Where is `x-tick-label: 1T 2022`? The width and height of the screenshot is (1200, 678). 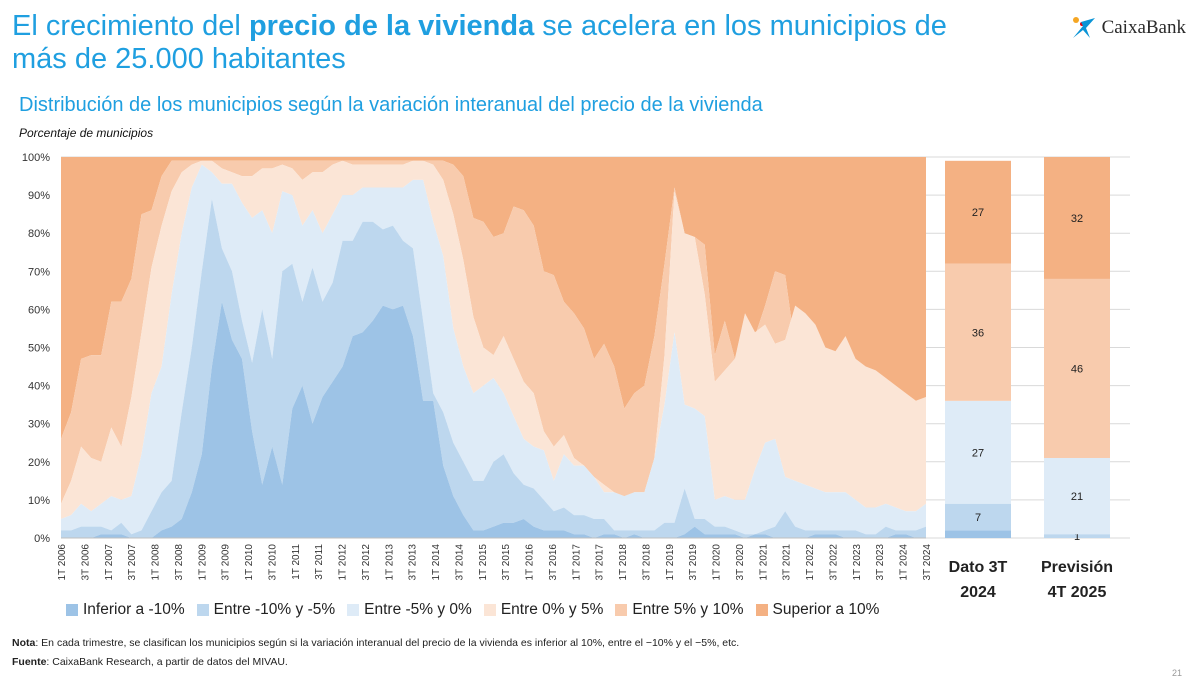
x-tick-label: 1T 2022 is located at coordinates (810, 562).